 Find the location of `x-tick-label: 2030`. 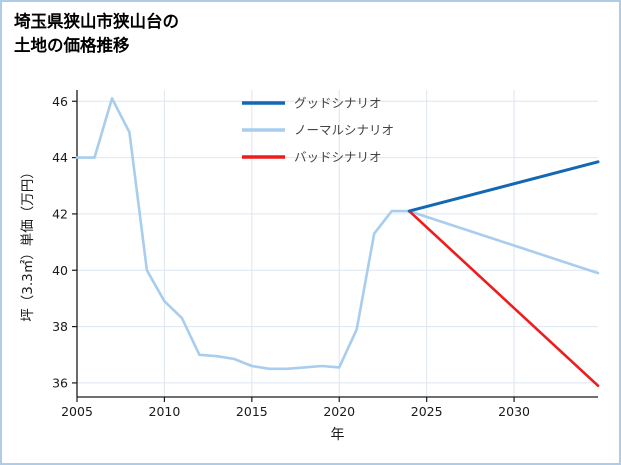

x-tick-label: 2030 is located at coordinates (514, 411).